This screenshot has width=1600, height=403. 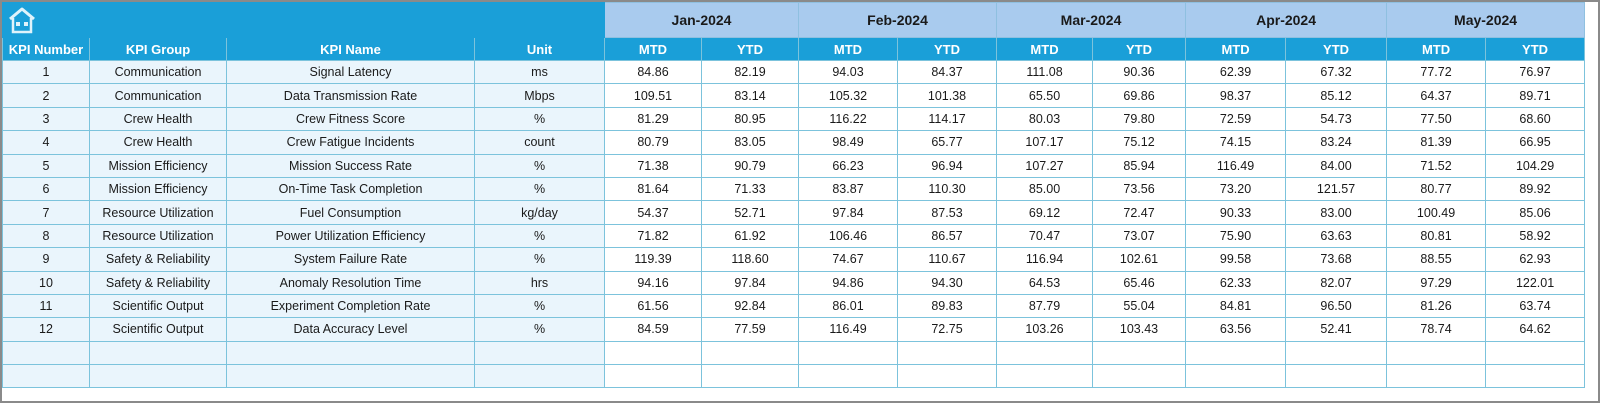 I want to click on cell-mtd: 66.23, so click(x=848, y=165).